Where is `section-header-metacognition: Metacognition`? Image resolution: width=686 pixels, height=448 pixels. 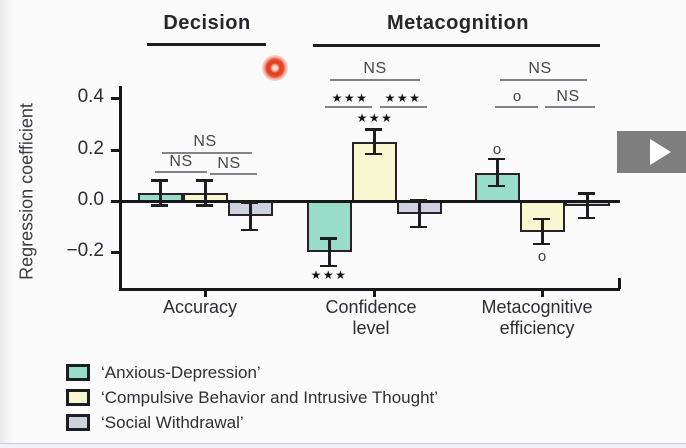
section-header-metacognition: Metacognition is located at coordinates (458, 23).